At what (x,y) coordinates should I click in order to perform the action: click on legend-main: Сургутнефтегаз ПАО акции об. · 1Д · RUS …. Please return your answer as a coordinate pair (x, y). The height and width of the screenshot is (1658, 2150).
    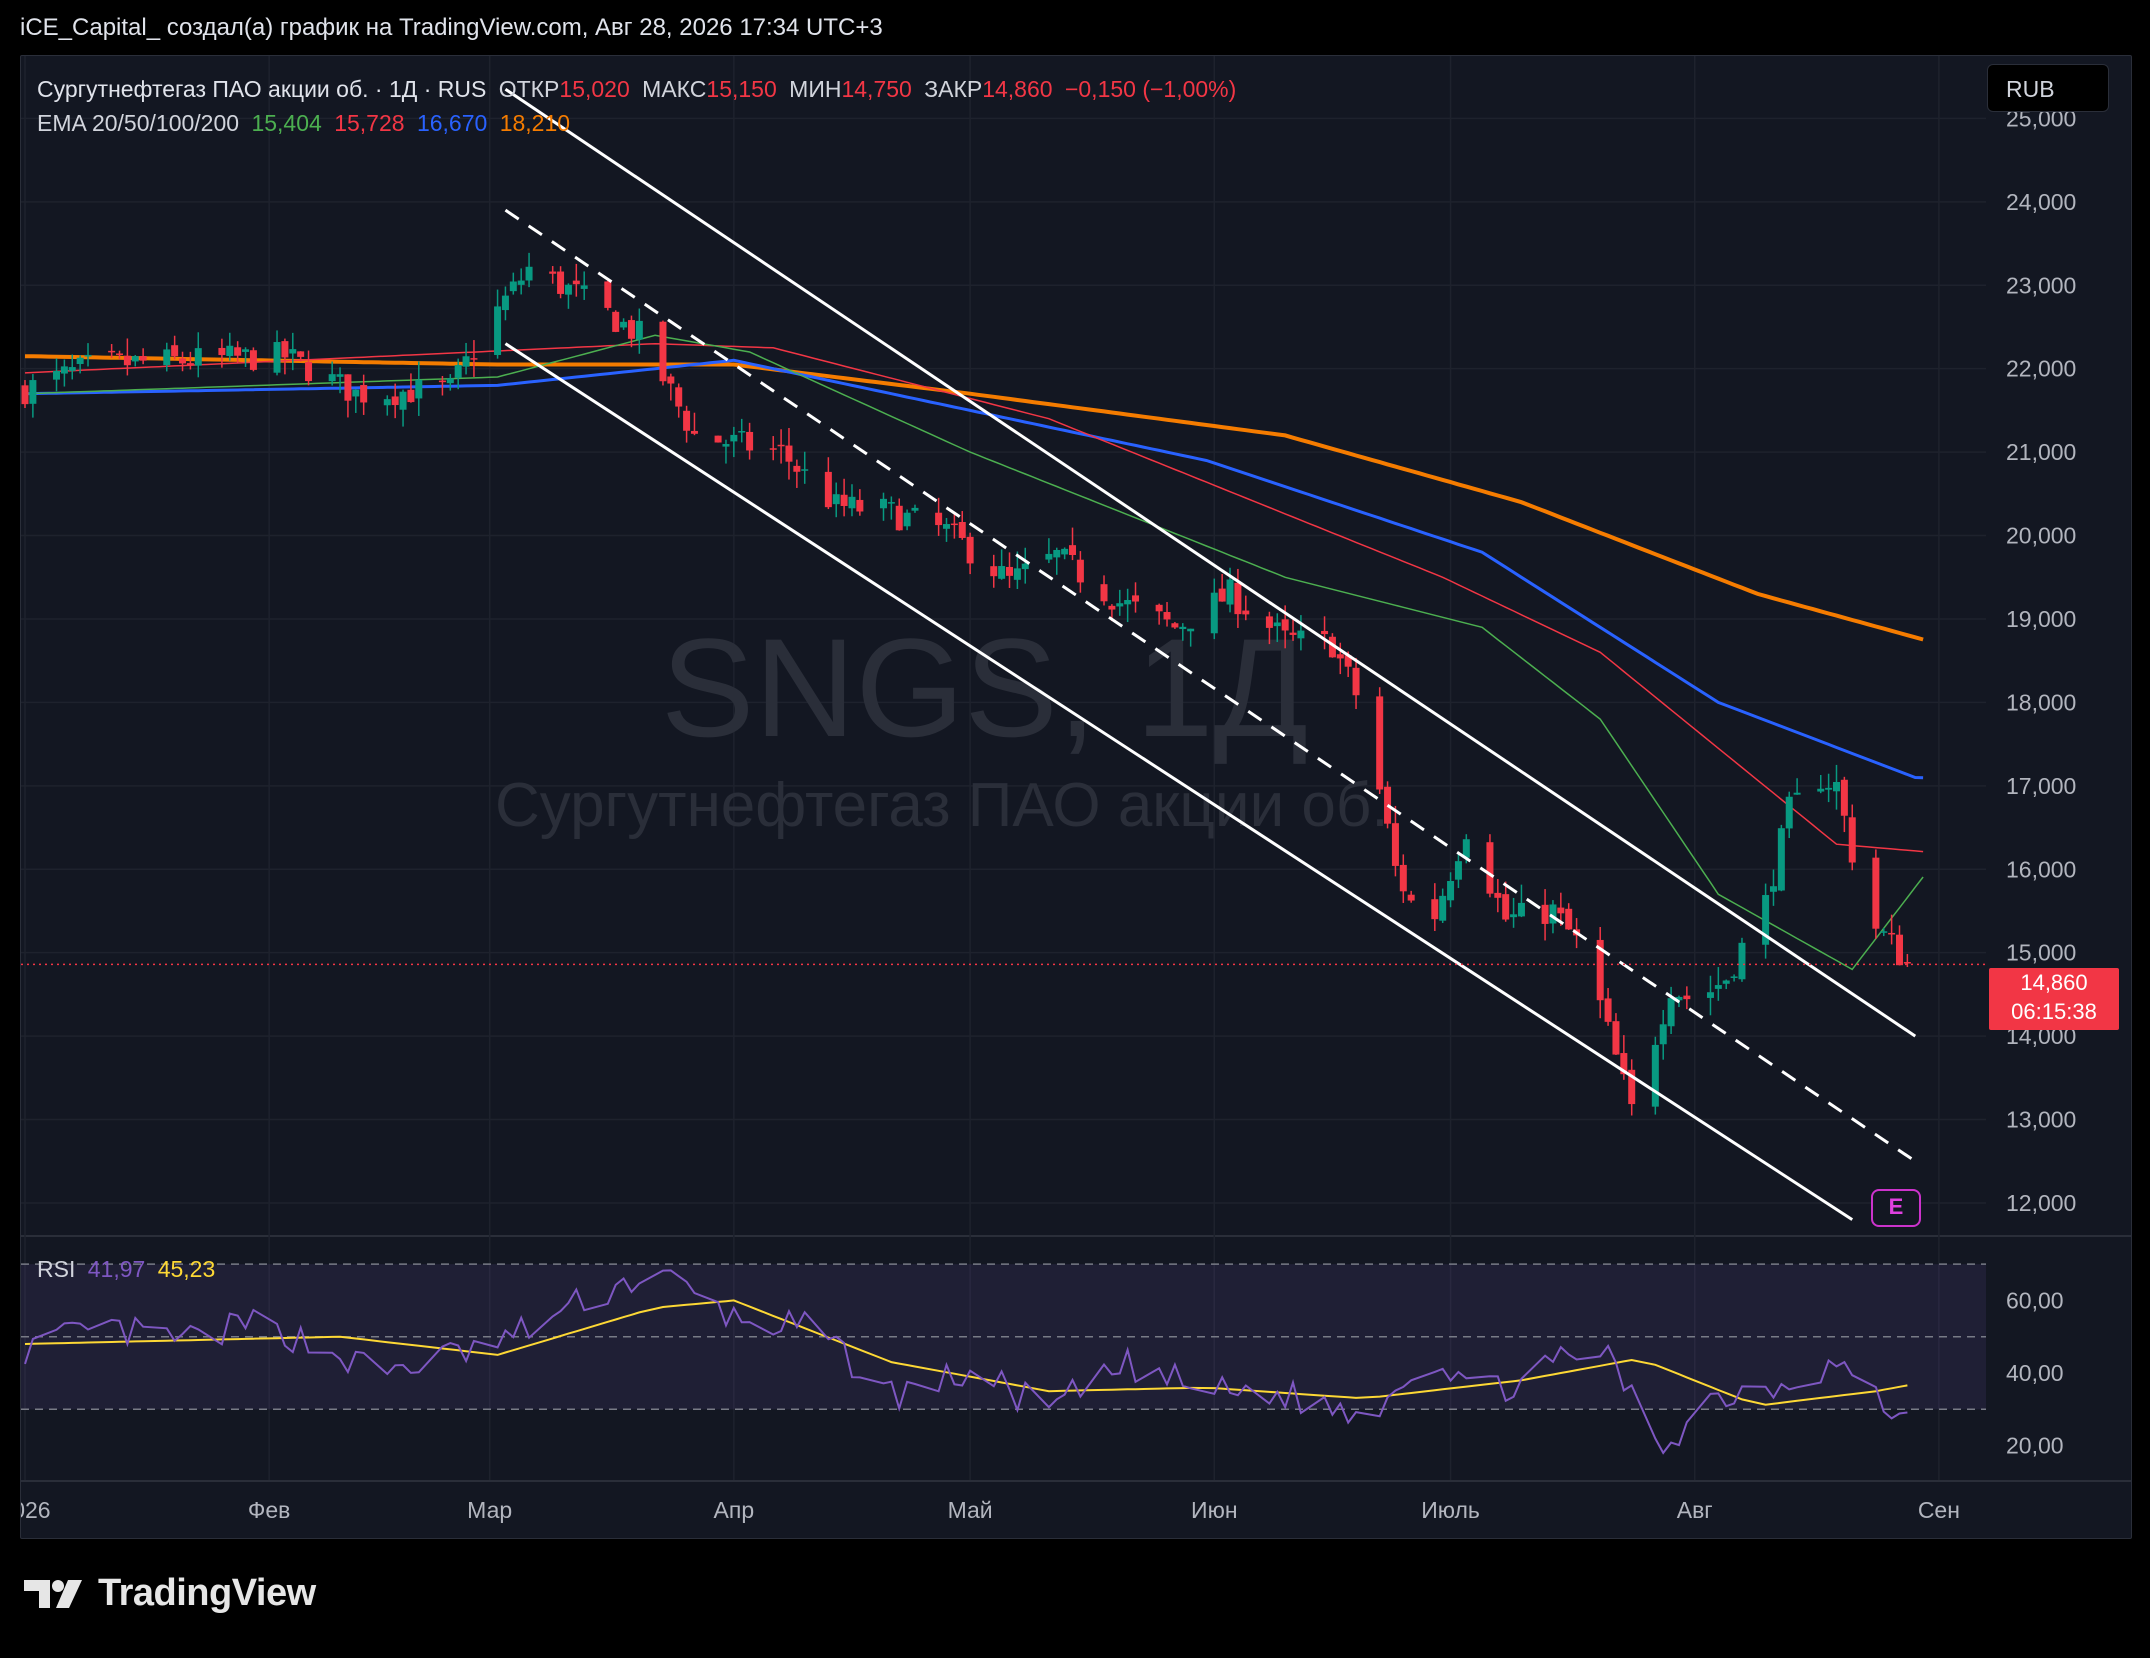
    Looking at the image, I should click on (639, 89).